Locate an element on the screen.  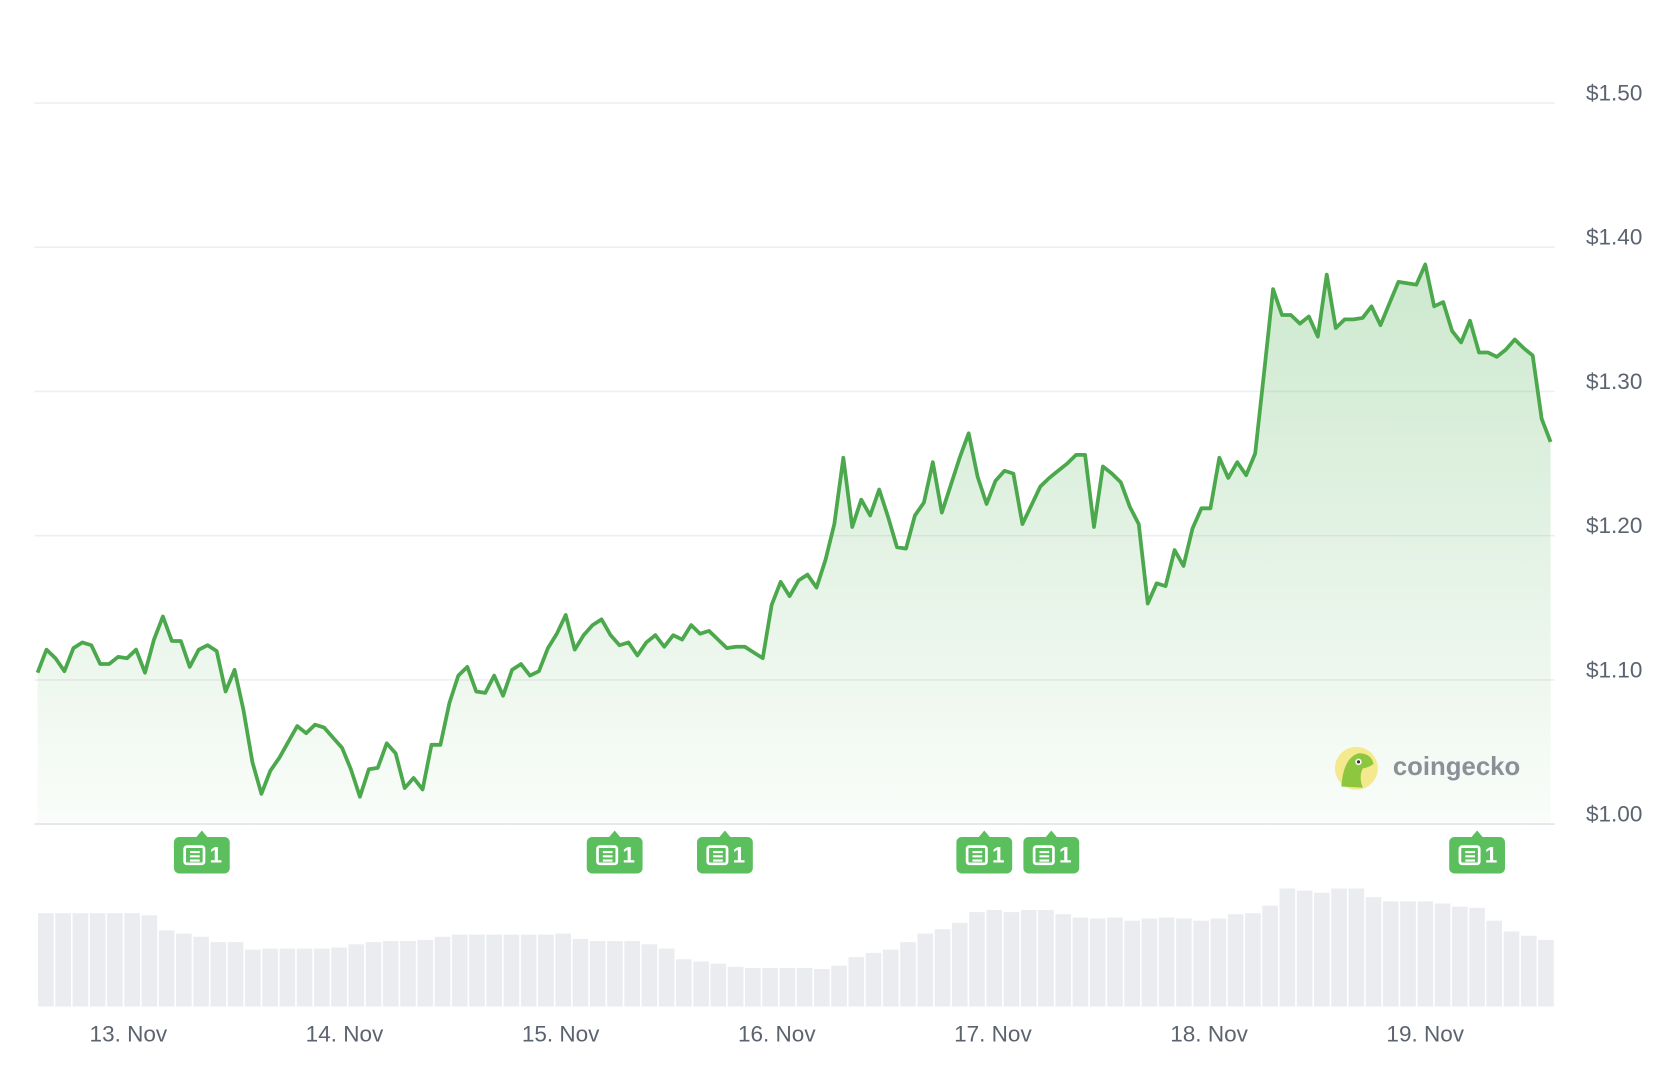
x-tick-label: 17. Nov is located at coordinates (993, 1033).